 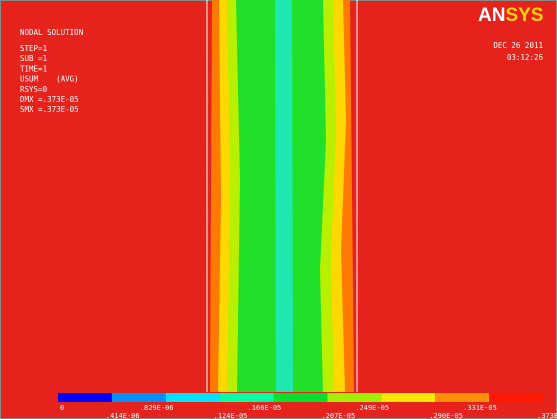 What do you see at coordinates (33, 58) in the screenshot?
I see `info-line: SUB =1` at bounding box center [33, 58].